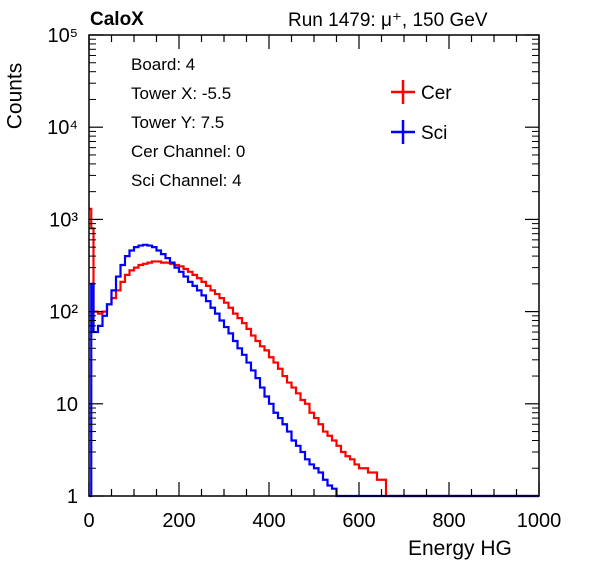 The height and width of the screenshot is (572, 596). I want to click on y-tick-label: 10³, so click(63, 220).